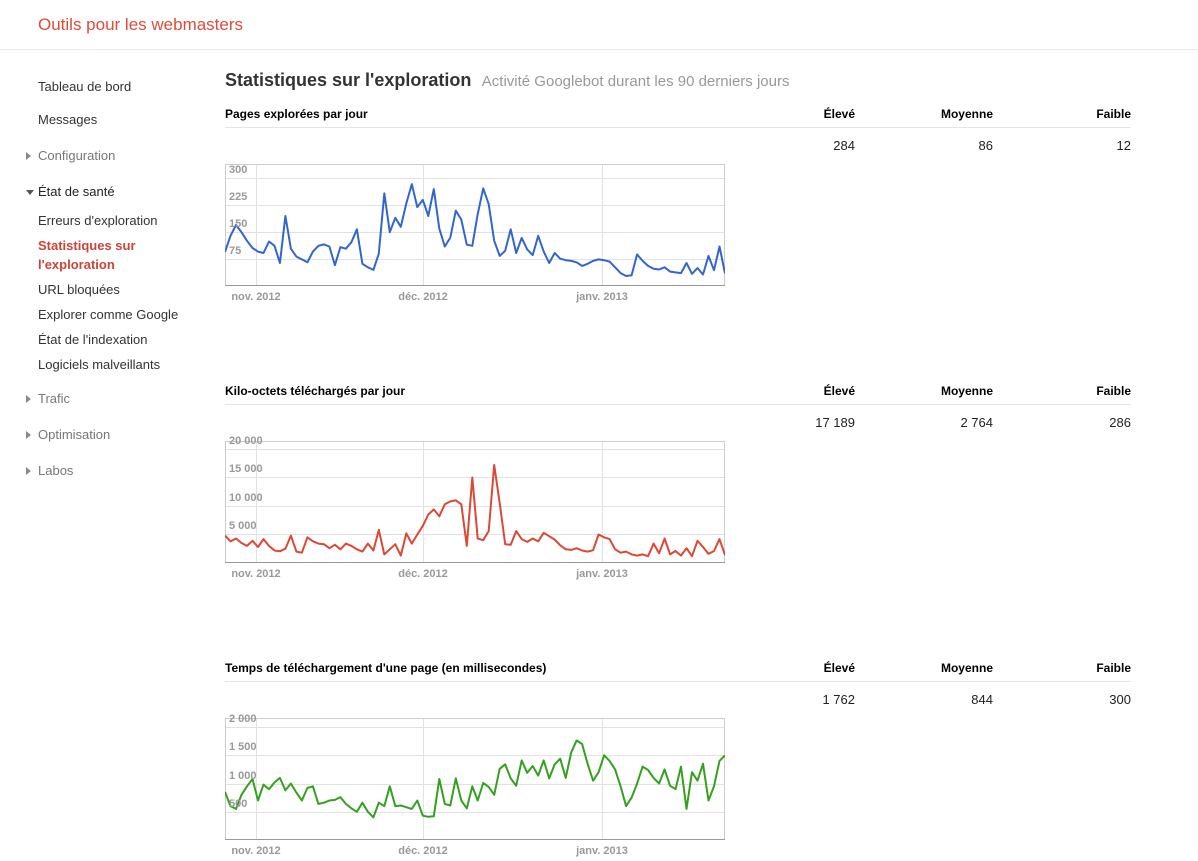 This screenshot has width=1198, height=861. I want to click on high-value: 284, so click(844, 145).